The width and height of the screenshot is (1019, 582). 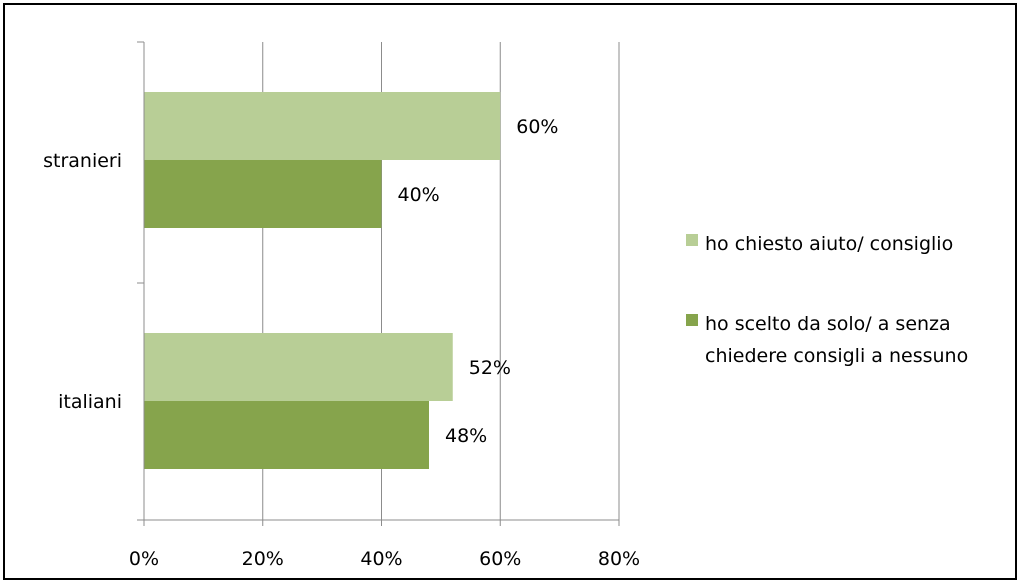 I want to click on legend-label-2: ho scelto da solo/ a senza, so click(x=828, y=324).